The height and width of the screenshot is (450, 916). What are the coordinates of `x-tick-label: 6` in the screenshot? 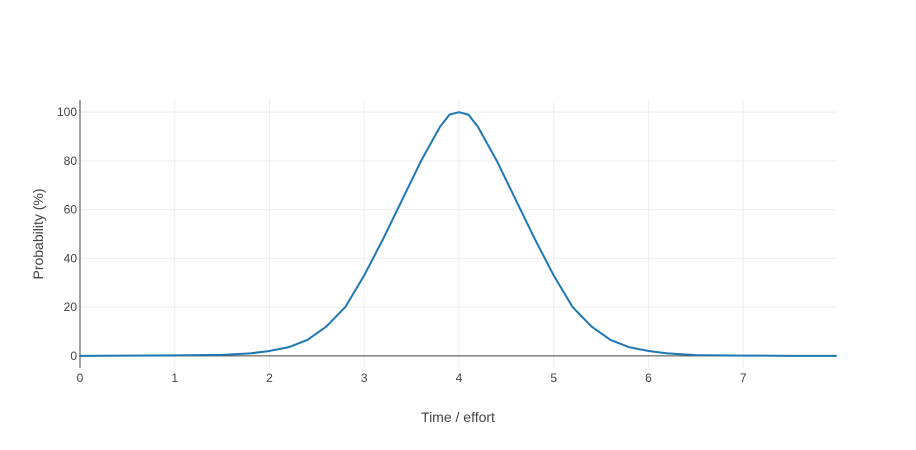 It's located at (648, 378).